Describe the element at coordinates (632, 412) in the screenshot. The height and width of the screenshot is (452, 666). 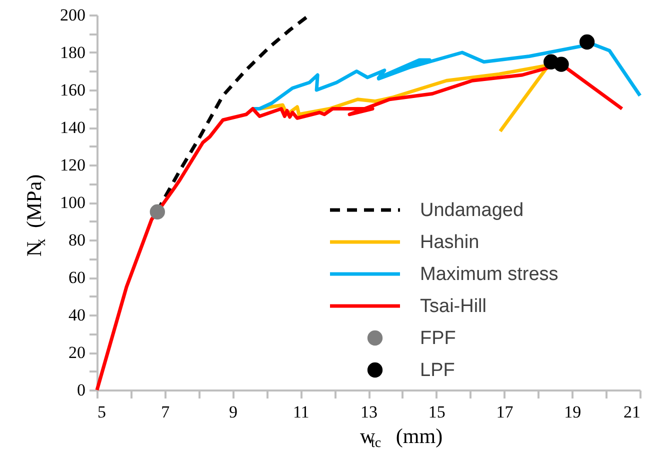
I see `x-tick-label: 21` at that location.